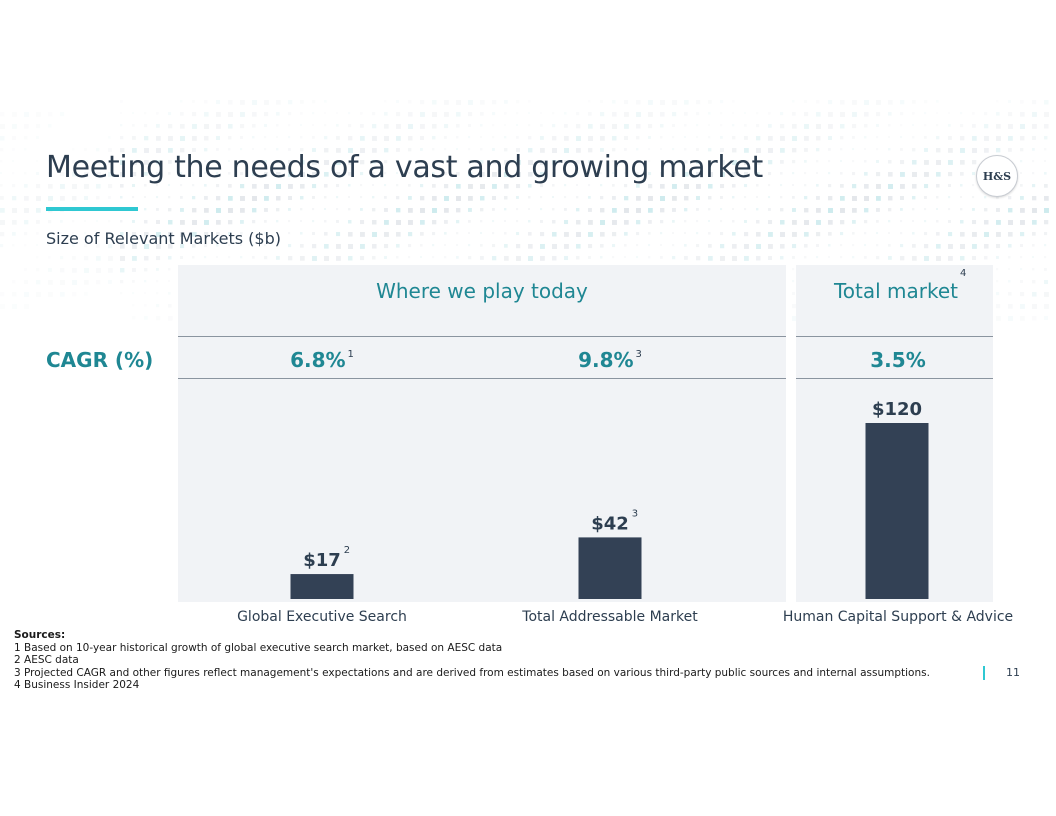 Image resolution: width=1056 pixels, height=816 pixels. What do you see at coordinates (350, 354) in the screenshot?
I see `cagr-footnote: 1` at bounding box center [350, 354].